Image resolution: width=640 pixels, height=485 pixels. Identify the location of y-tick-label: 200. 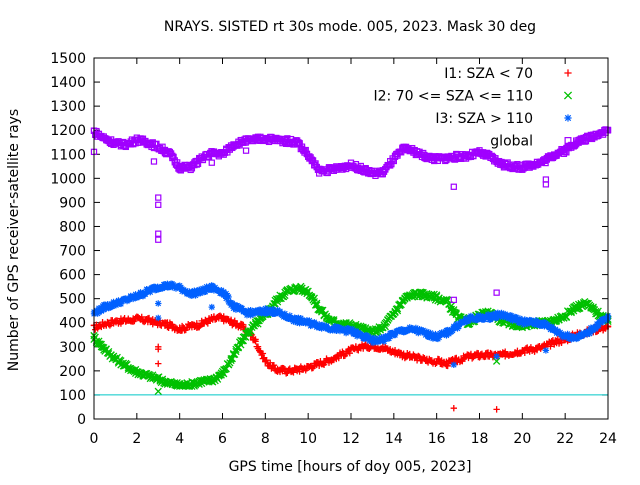
(72, 372).